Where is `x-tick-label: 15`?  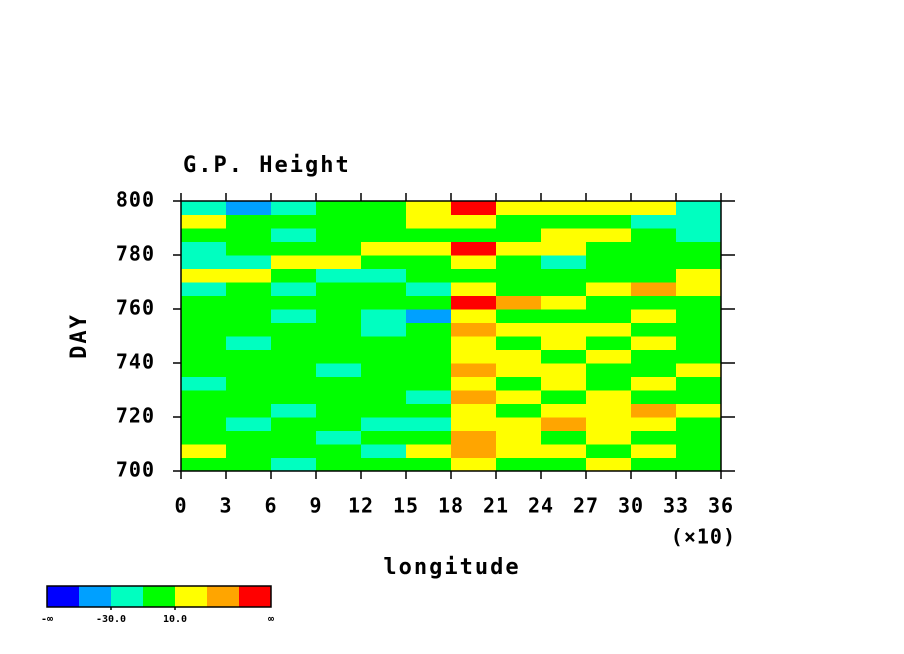 x-tick-label: 15 is located at coordinates (406, 506).